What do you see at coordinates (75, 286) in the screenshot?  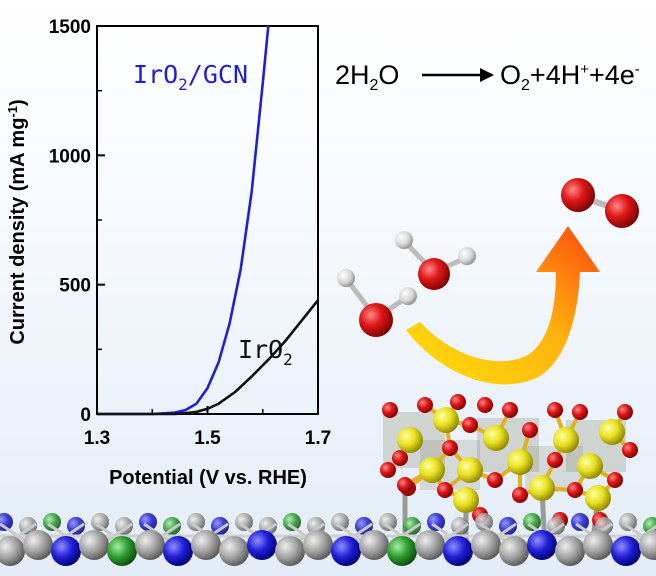 I see `y-tick-label: 500` at bounding box center [75, 286].